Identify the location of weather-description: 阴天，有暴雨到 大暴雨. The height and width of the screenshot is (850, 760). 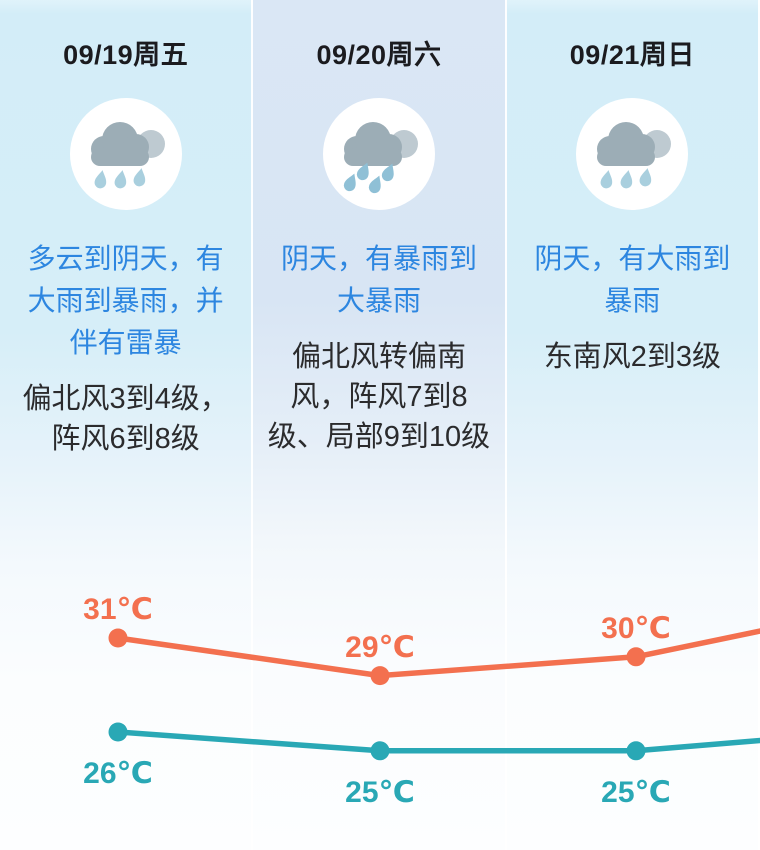
(378, 279).